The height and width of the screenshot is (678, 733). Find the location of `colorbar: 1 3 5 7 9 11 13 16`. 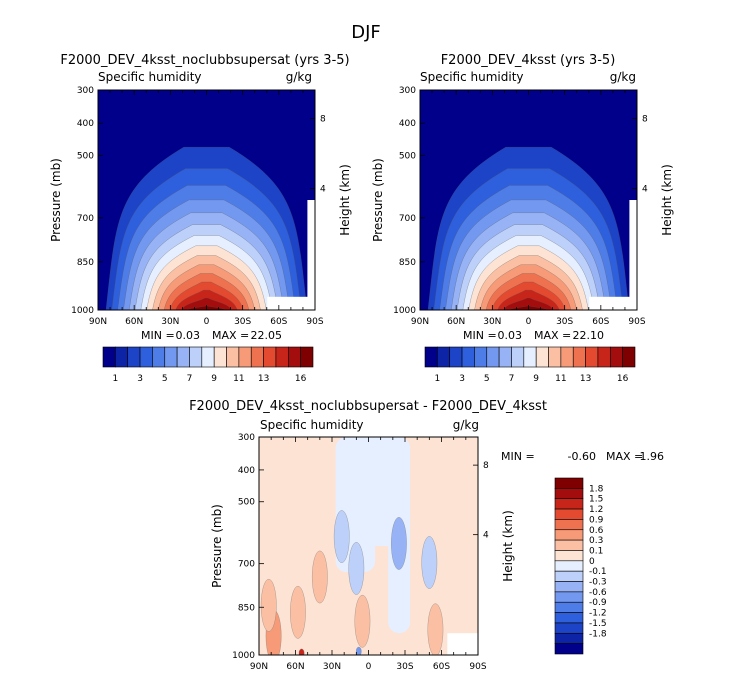

colorbar: 1 3 5 7 9 11 13 16 is located at coordinates (208, 365).